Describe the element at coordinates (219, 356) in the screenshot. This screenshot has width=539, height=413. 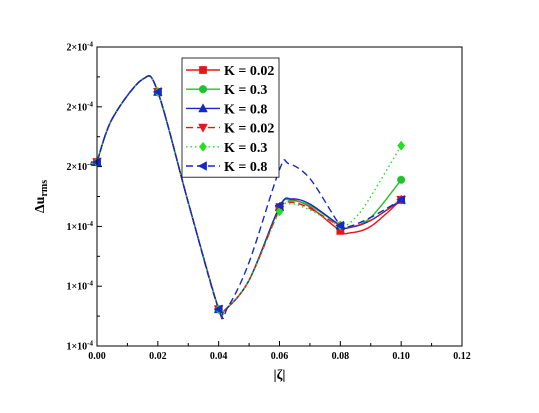
I see `x-tick-label: 0.04` at that location.